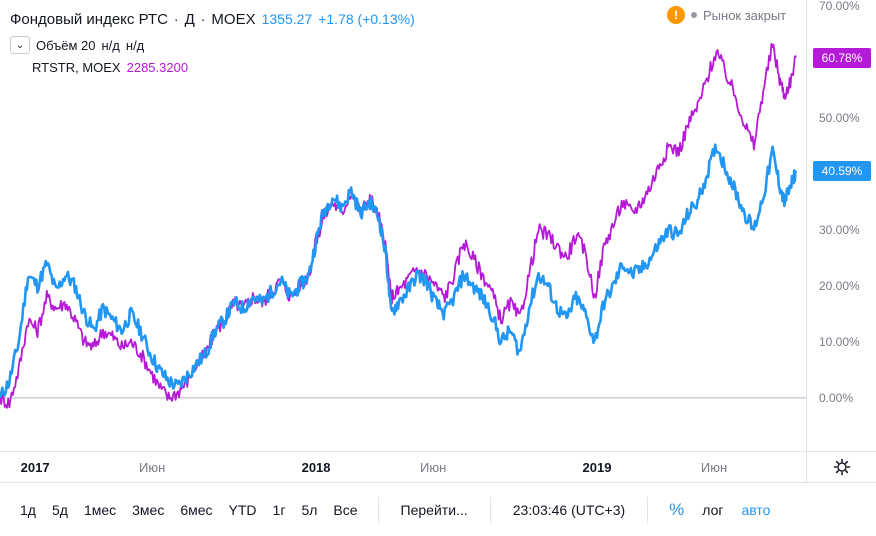  I want to click on collapse-legend-button: ⌄, so click(20, 45).